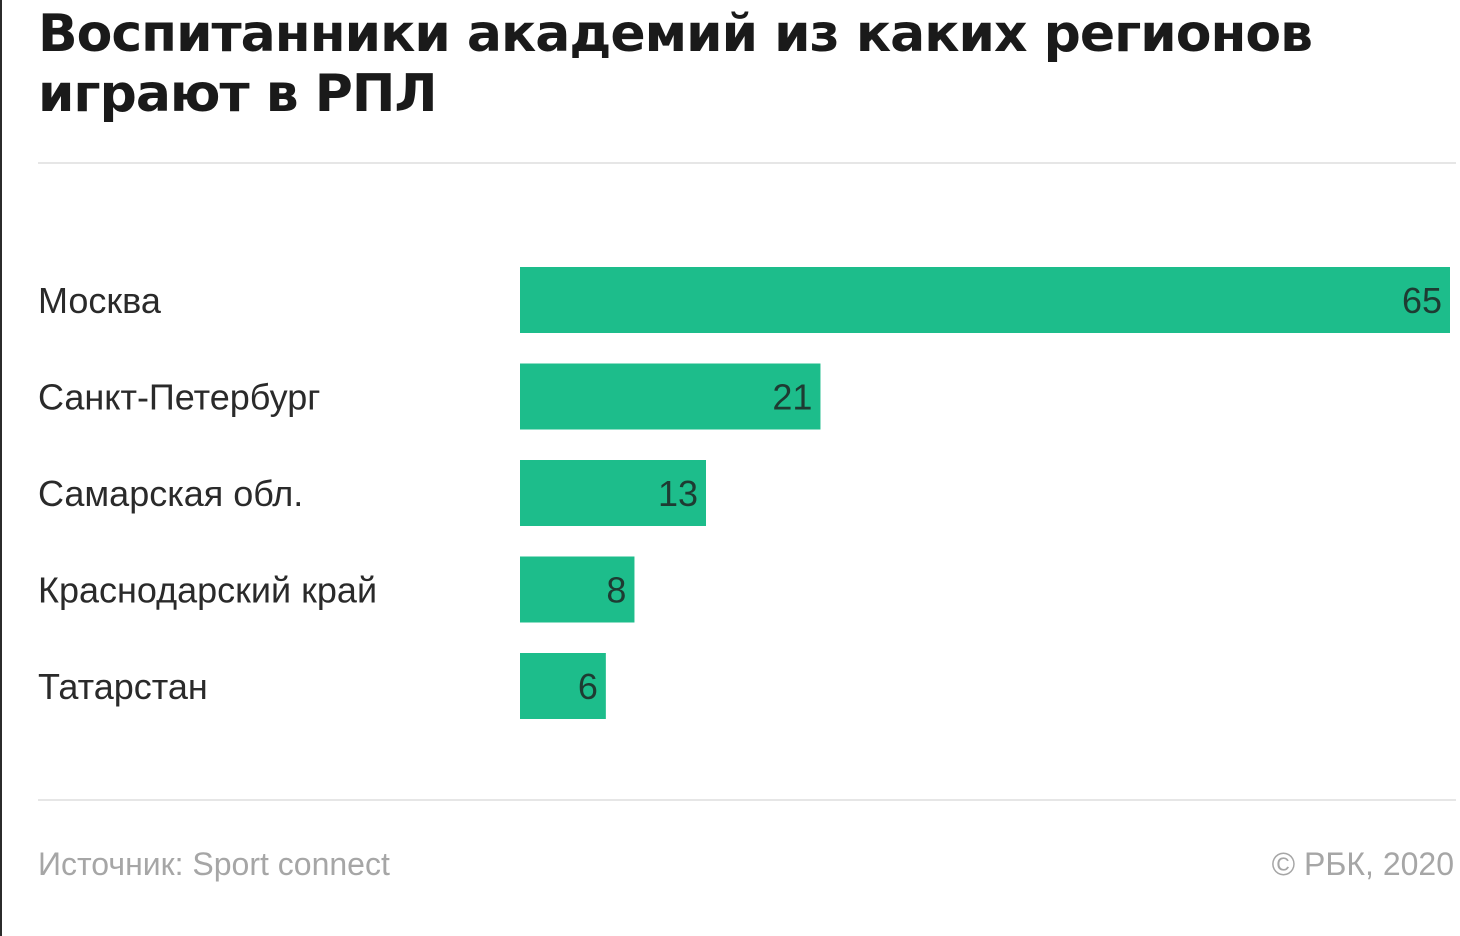 The width and height of the screenshot is (1460, 936). Describe the element at coordinates (1, 468) in the screenshot. I see `left-edge-line` at that location.